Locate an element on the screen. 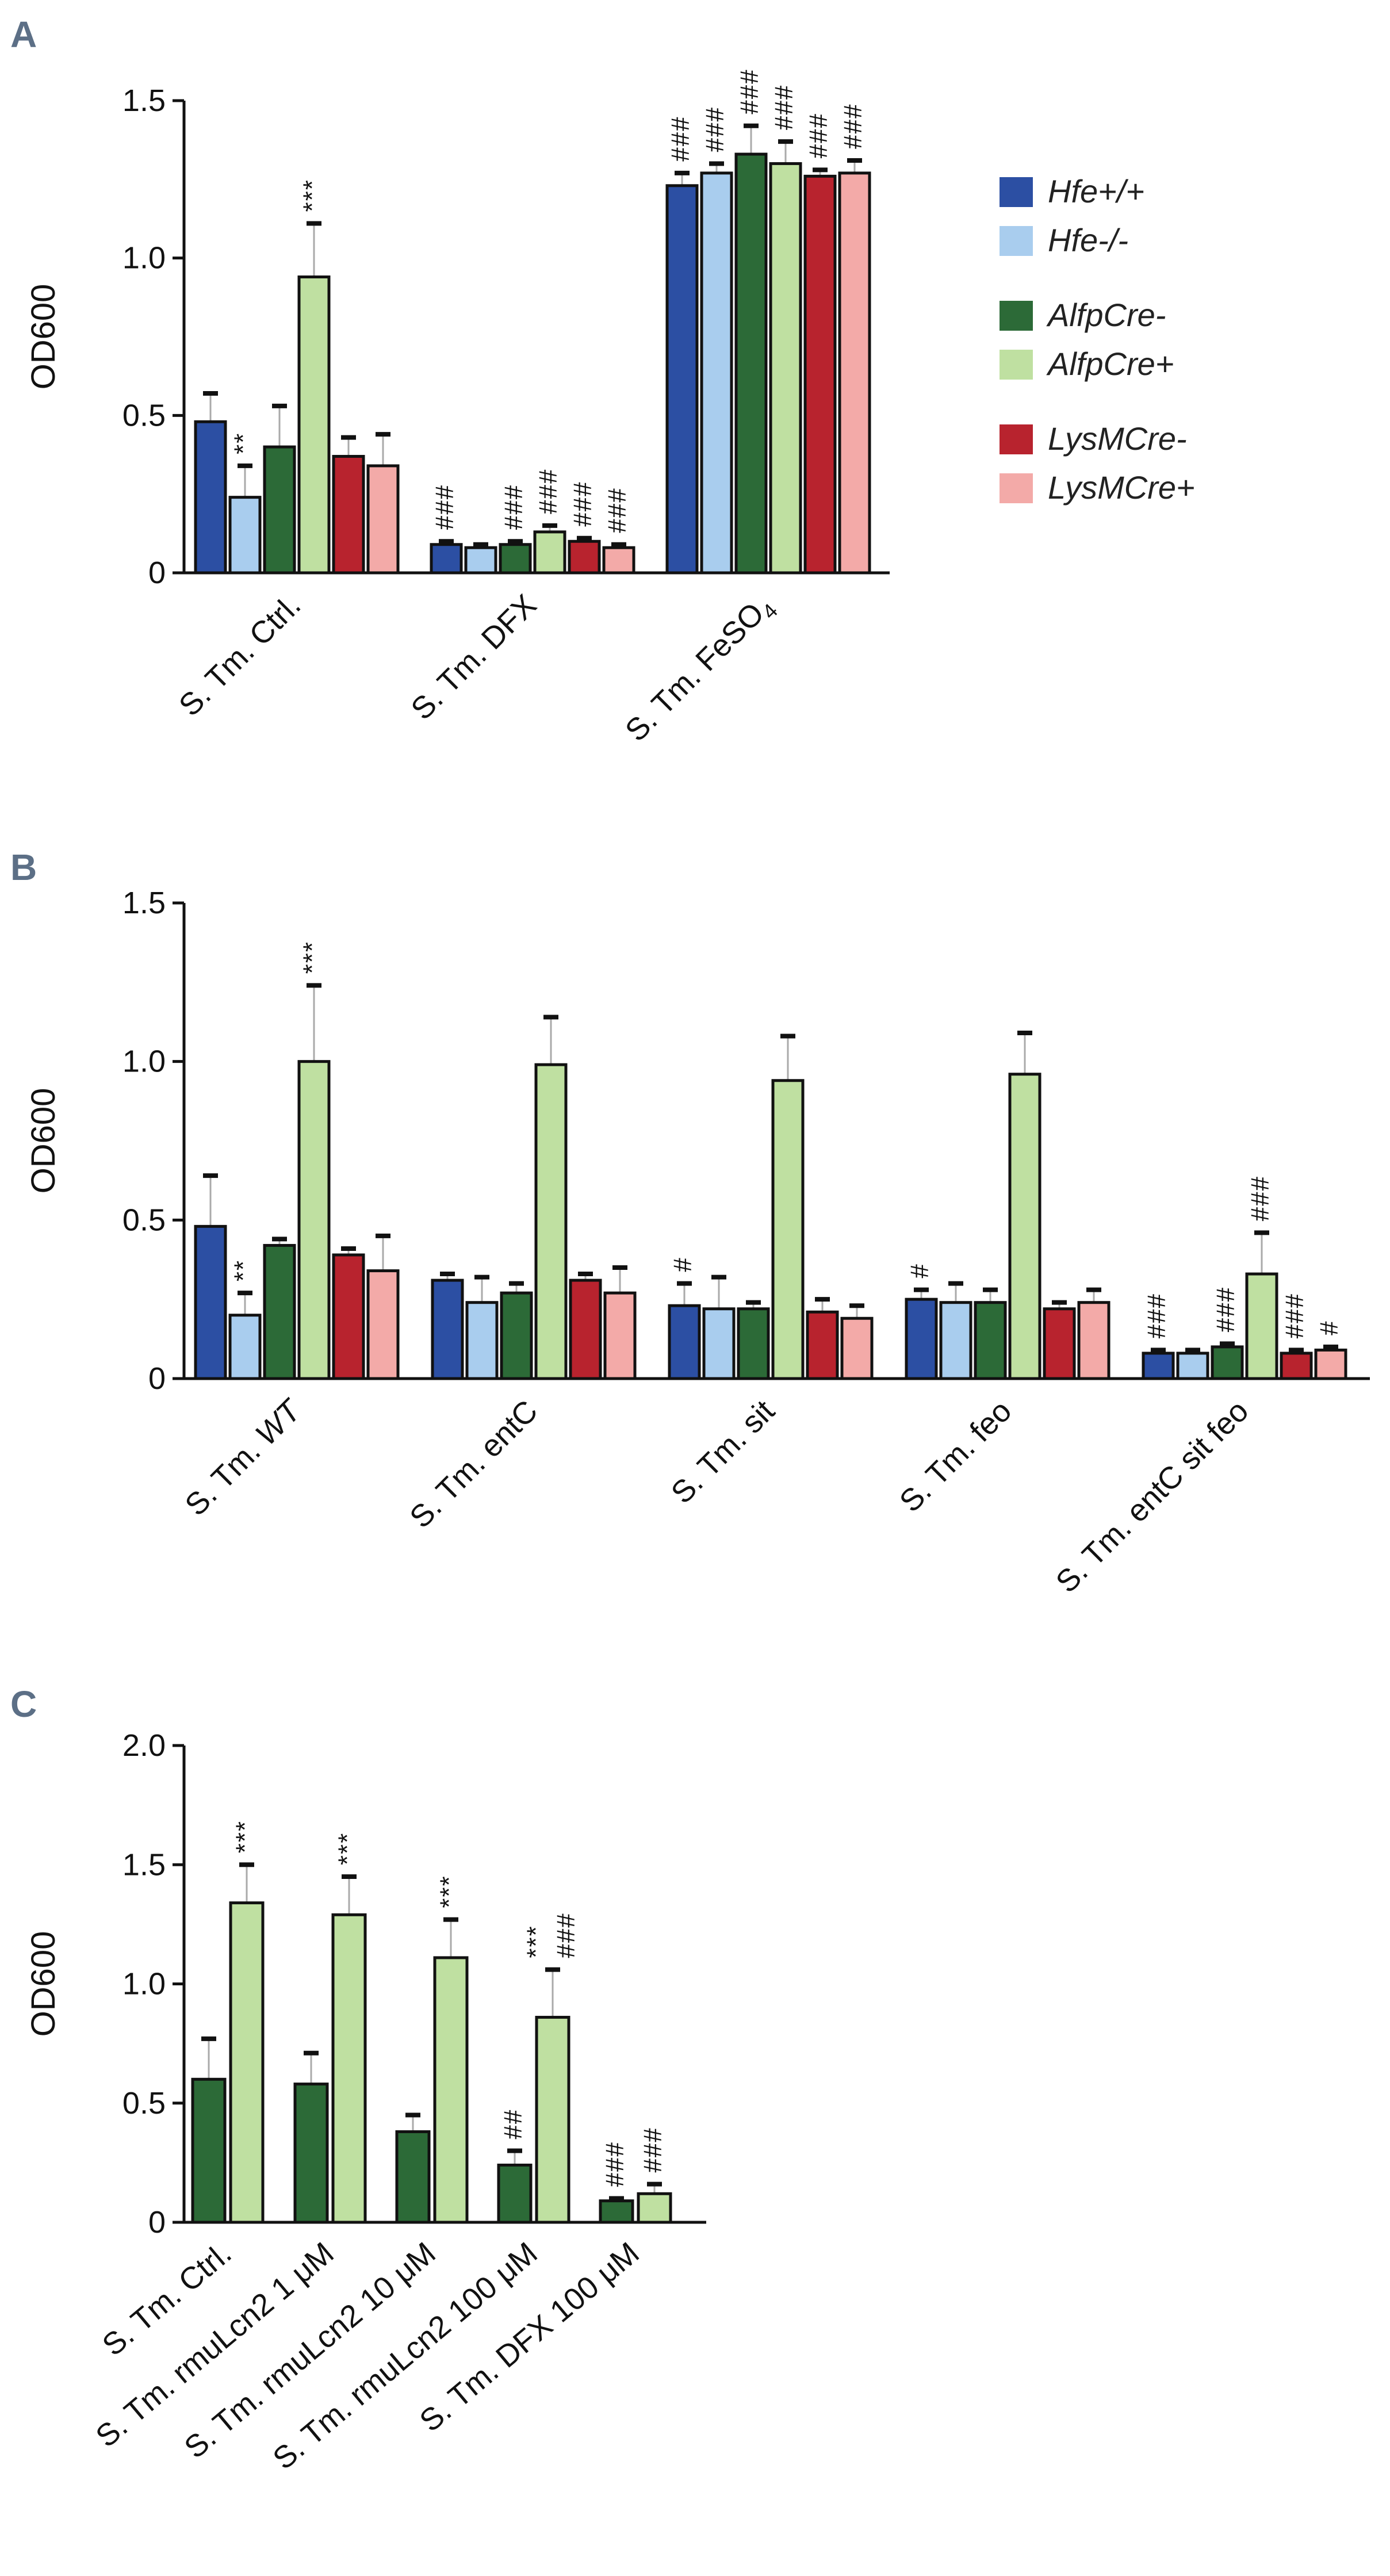  panel-b-ytick-label-1-0: 1.0 is located at coordinates (144, 1061).